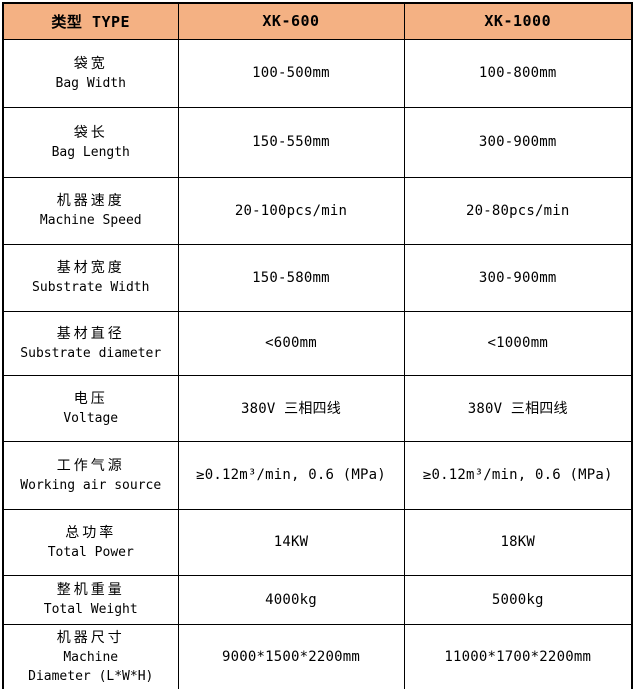  I want to click on xk1000-value-cell: 20-80pcs/min, so click(518, 210).